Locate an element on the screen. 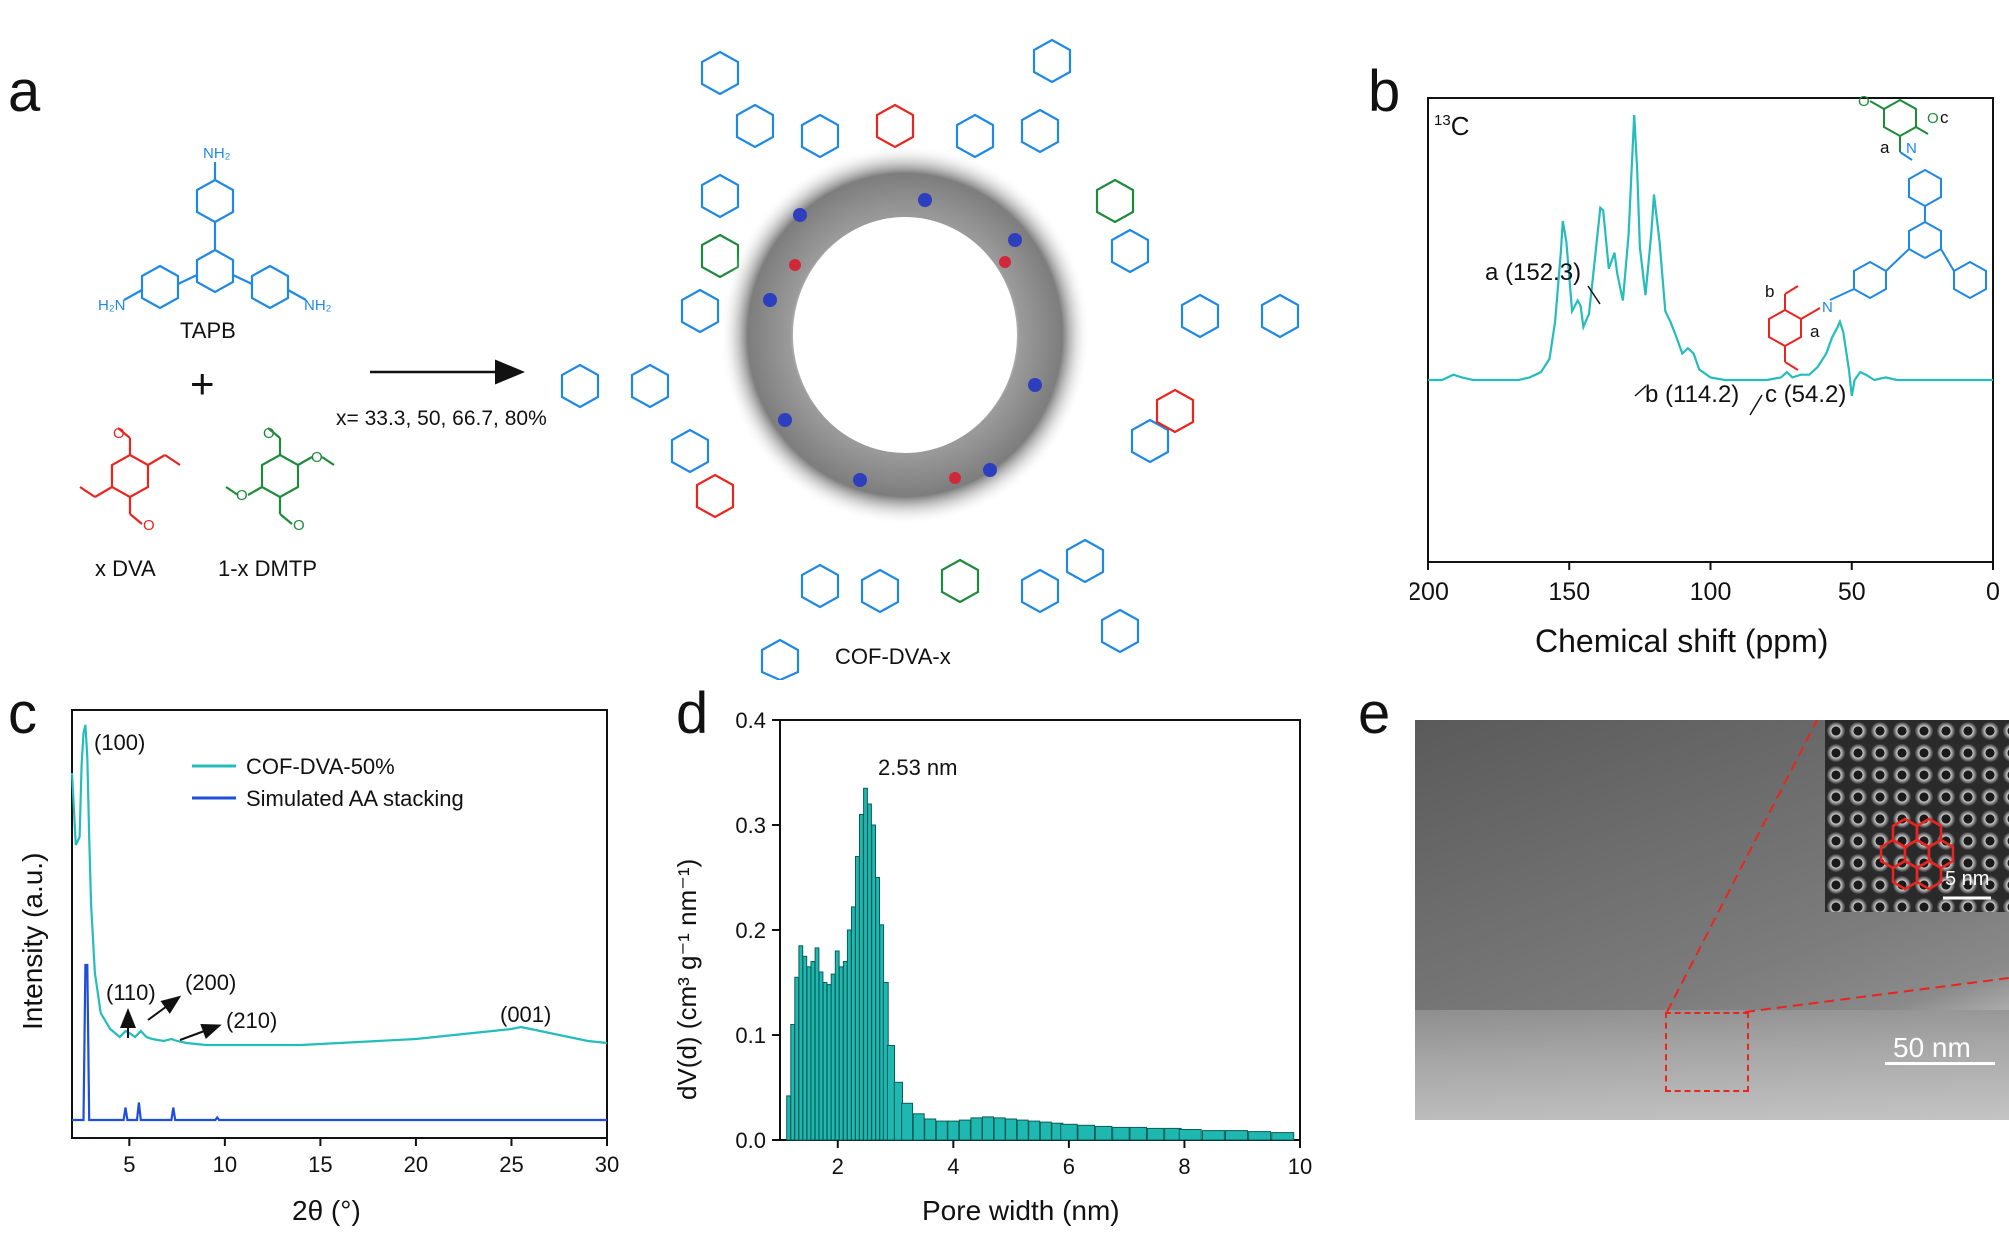 The height and width of the screenshot is (1234, 2009). dmtp-methoxy-right: O is located at coordinates (317, 457).